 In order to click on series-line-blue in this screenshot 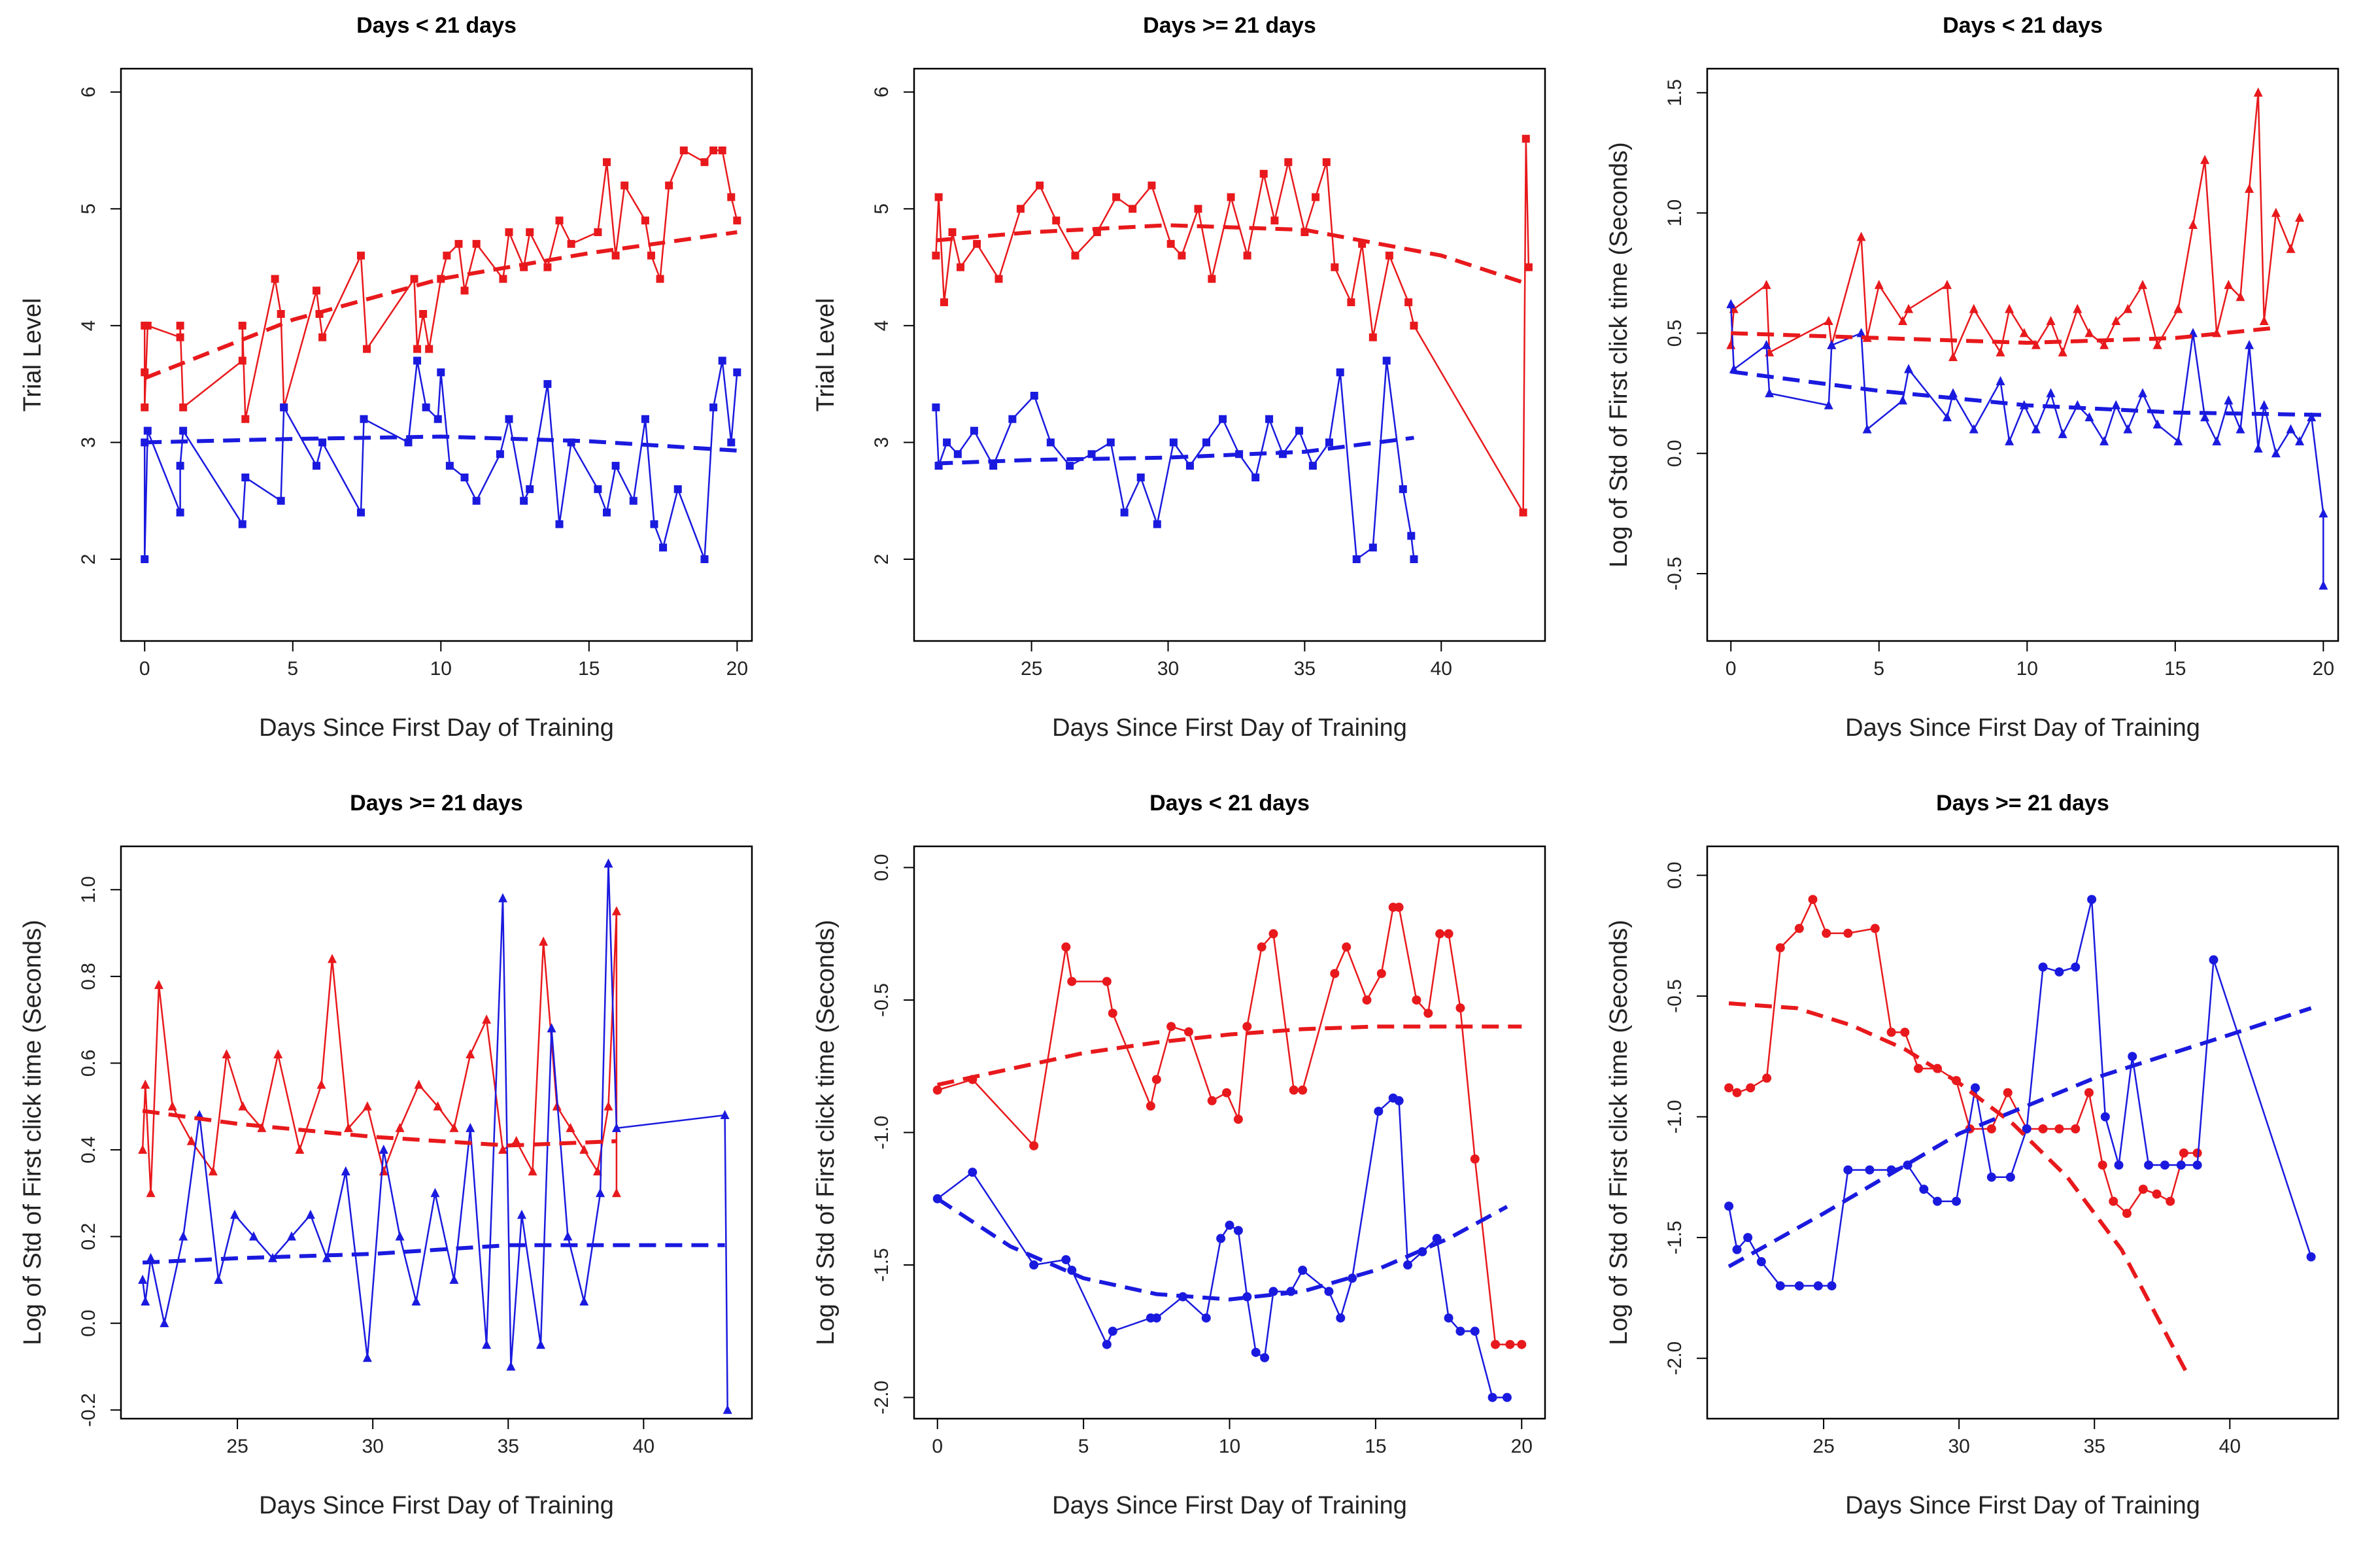, I will do `click(440, 460)`.